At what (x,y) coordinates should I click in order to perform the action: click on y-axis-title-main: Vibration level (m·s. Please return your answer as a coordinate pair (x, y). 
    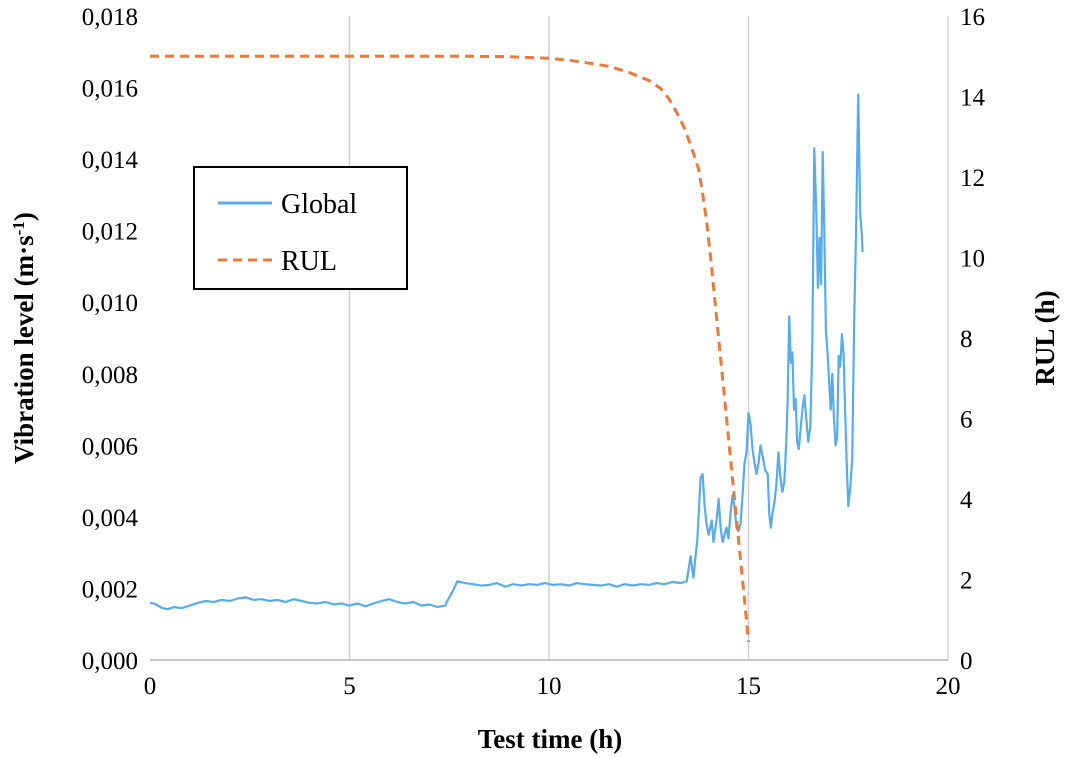
    Looking at the image, I should click on (24, 349).